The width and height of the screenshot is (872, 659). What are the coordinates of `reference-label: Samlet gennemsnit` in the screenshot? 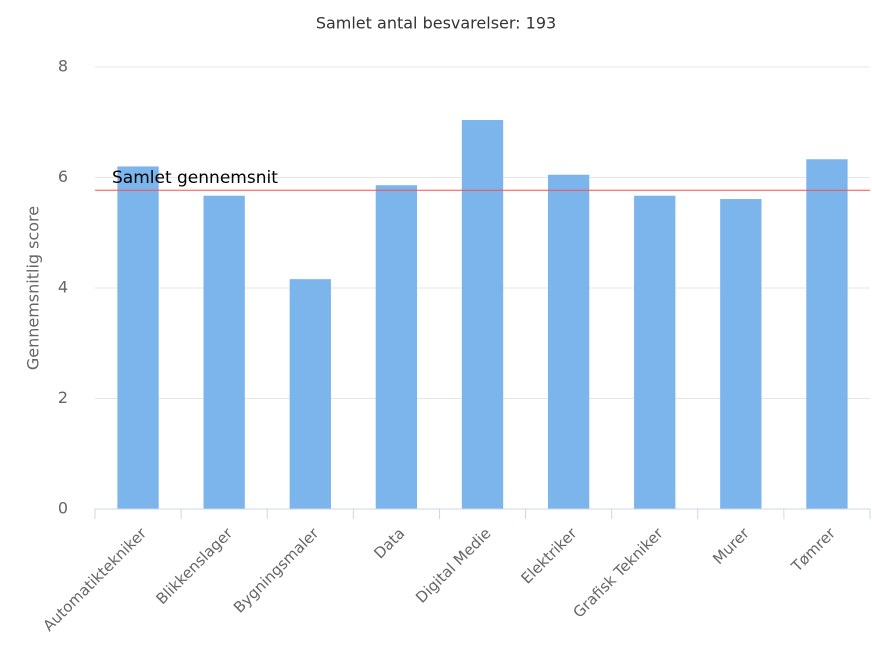 It's located at (195, 178).